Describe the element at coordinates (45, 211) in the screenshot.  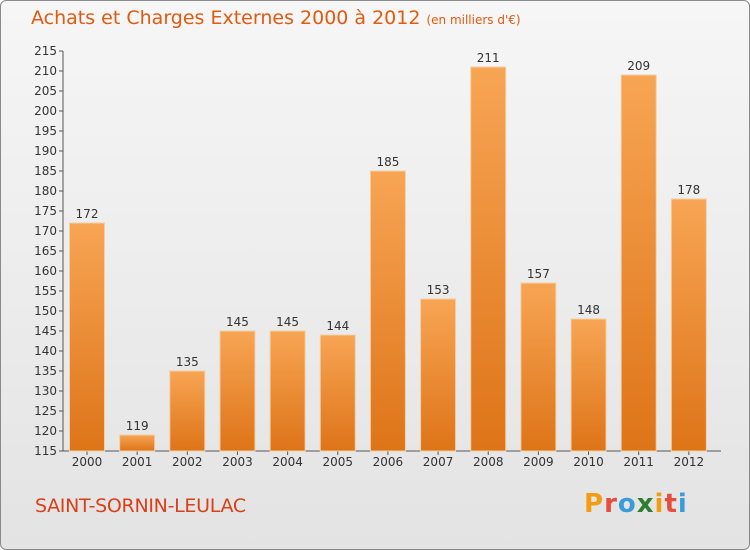
I see `y-tick-label: 175` at that location.